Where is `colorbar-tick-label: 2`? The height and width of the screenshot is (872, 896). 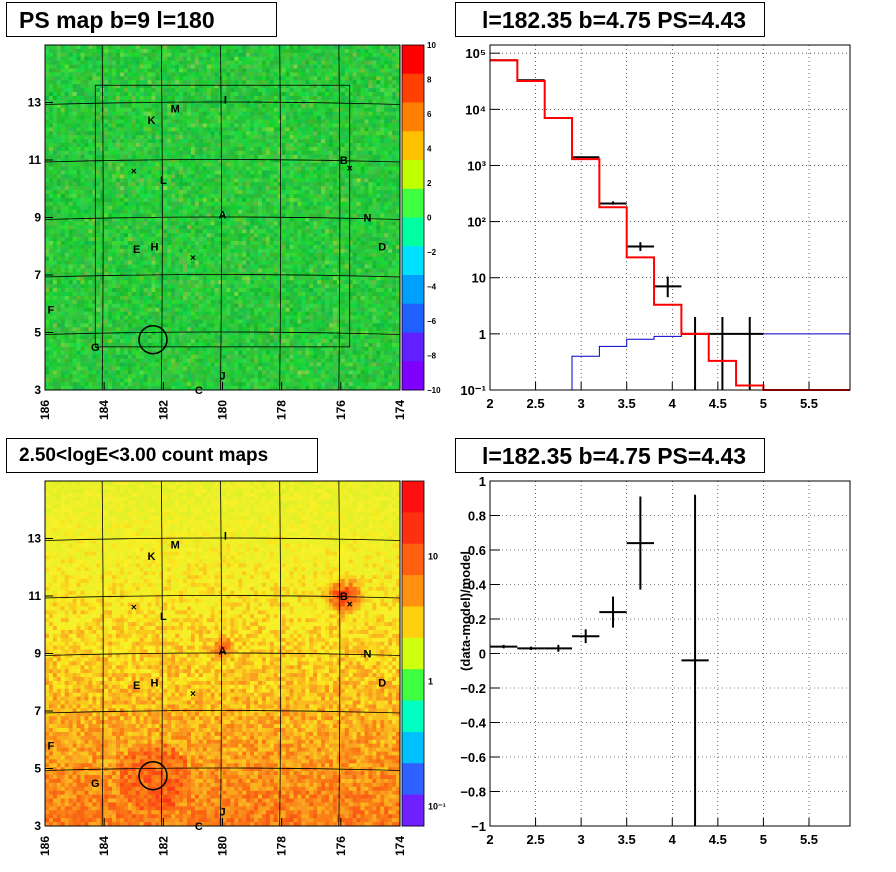
colorbar-tick-label: 2 is located at coordinates (429, 183).